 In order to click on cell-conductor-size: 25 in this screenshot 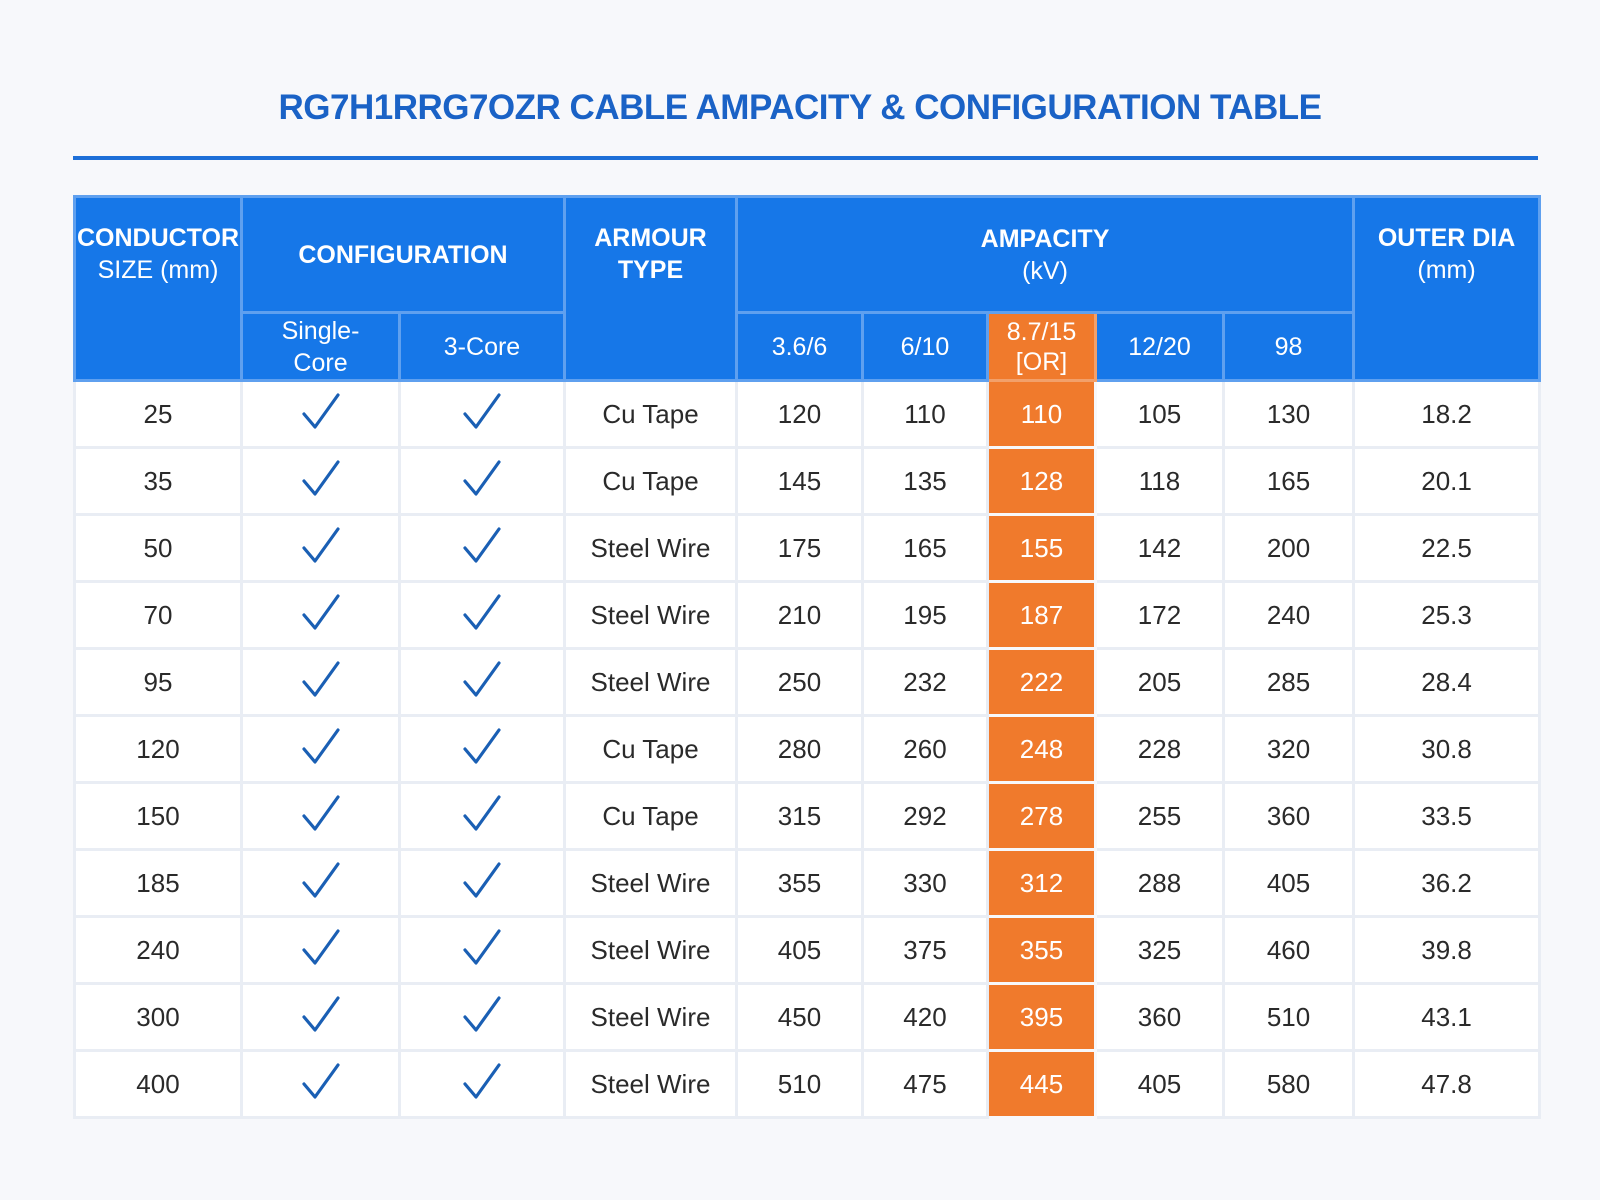, I will do `click(158, 414)`.